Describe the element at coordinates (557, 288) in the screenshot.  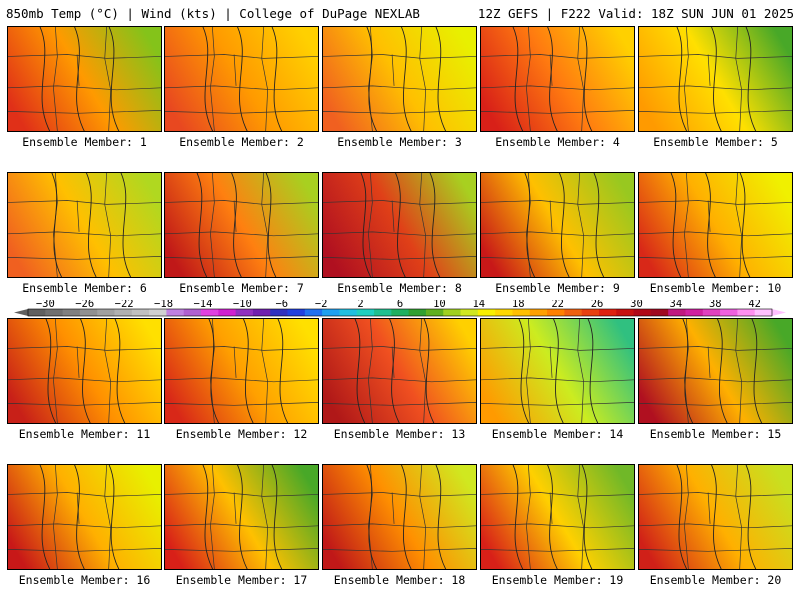
I see `ensemble-member-label: Ensemble Member: 9` at that location.